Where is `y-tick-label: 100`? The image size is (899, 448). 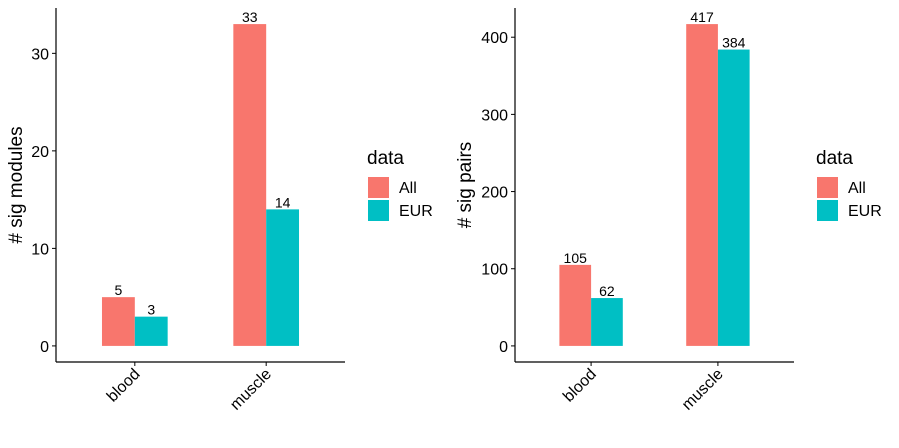 y-tick-label: 100 is located at coordinates (494, 270).